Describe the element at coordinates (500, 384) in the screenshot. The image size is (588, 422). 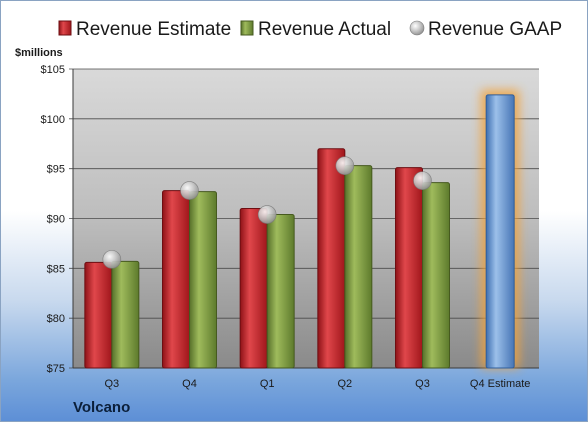
I see `x-tick-label: Q4 Estimate` at that location.